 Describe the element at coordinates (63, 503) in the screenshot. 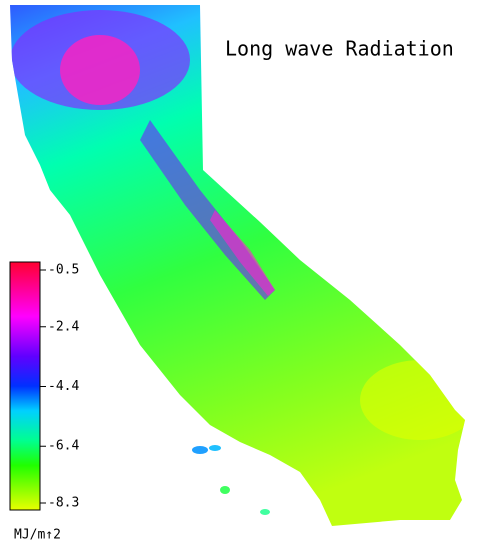

I see `colorbar-tick-label: -8.3` at that location.